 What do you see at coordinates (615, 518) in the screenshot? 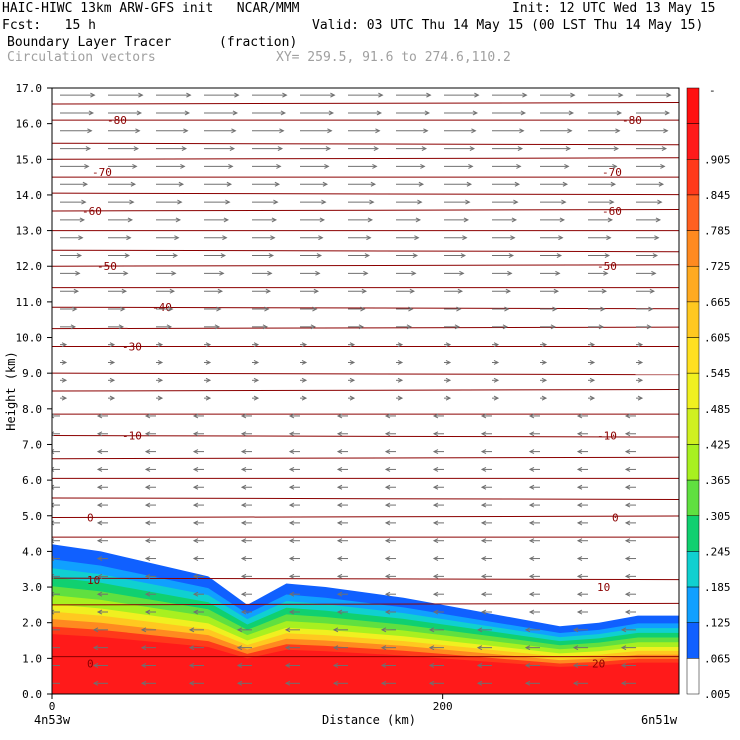
I see `isotherm-label: 0` at bounding box center [615, 518].